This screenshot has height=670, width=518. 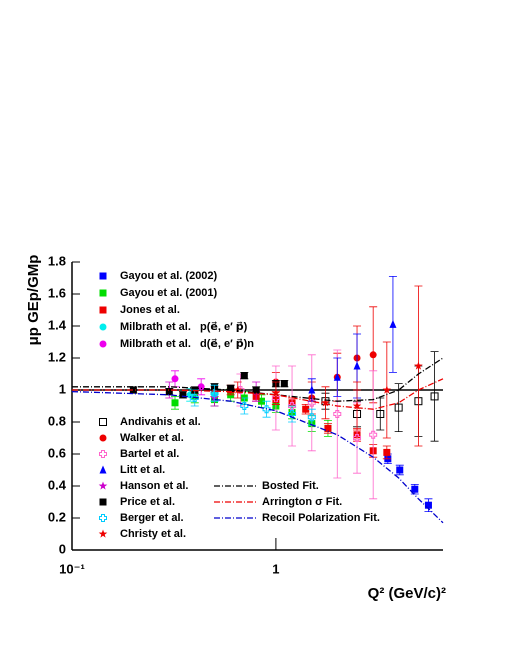 I want to click on y-tick-label: 1, so click(x=62, y=388).